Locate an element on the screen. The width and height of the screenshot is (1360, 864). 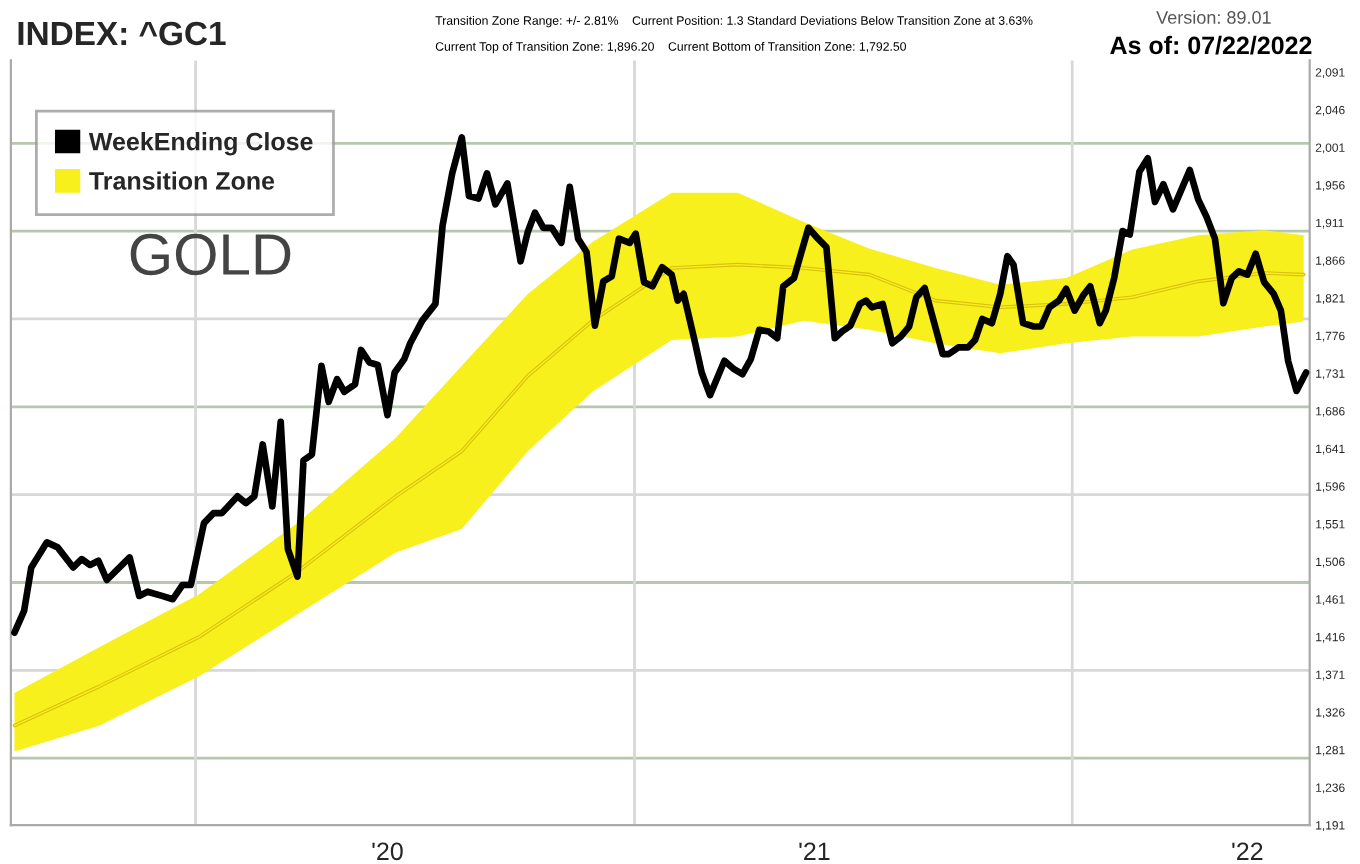
x-tick-label: '21 is located at coordinates (814, 851).